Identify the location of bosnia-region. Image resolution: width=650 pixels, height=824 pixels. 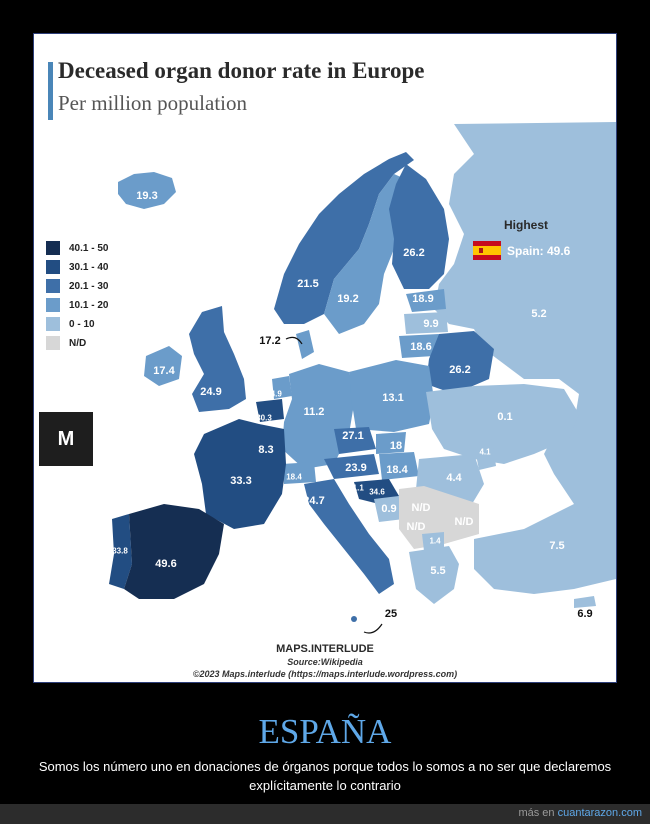
(389, 509).